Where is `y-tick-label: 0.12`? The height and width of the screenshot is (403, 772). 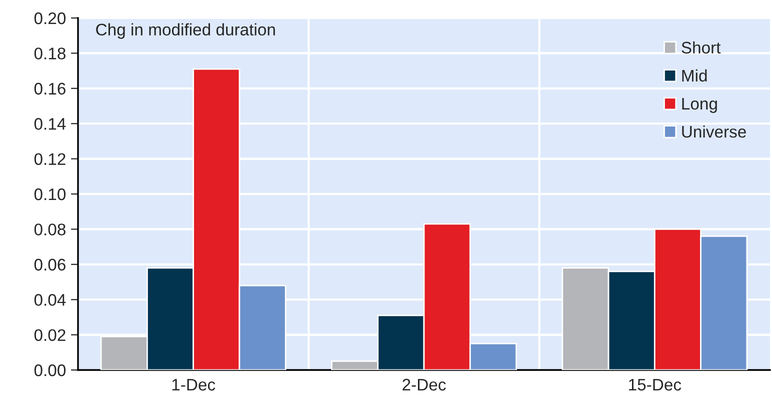
y-tick-label: 0.12 is located at coordinates (50, 159).